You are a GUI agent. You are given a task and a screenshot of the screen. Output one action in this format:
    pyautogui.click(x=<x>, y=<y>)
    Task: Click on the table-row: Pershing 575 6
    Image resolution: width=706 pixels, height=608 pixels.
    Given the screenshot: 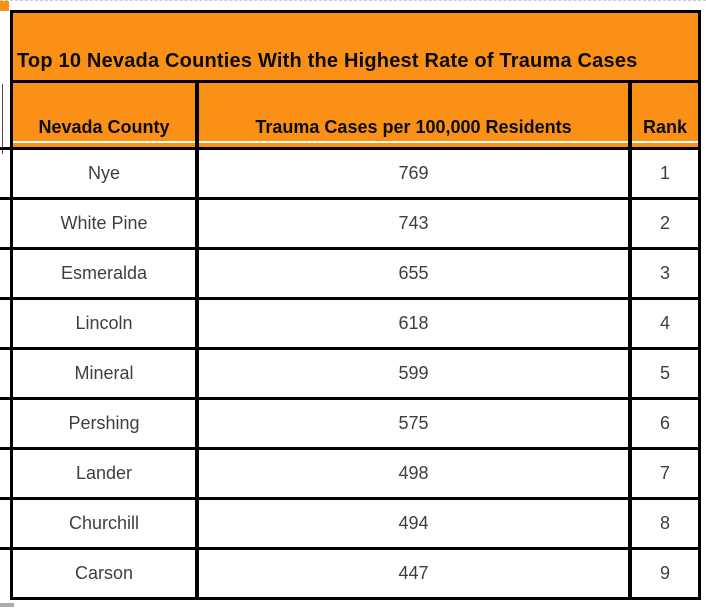 What is the action you would take?
    pyautogui.click(x=349, y=425)
    